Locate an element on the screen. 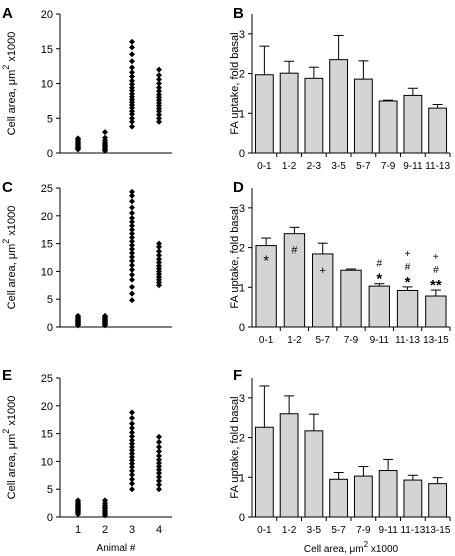 Image resolution: width=455 pixels, height=556 pixels. y-tick-label: 15 is located at coordinates (47, 50).